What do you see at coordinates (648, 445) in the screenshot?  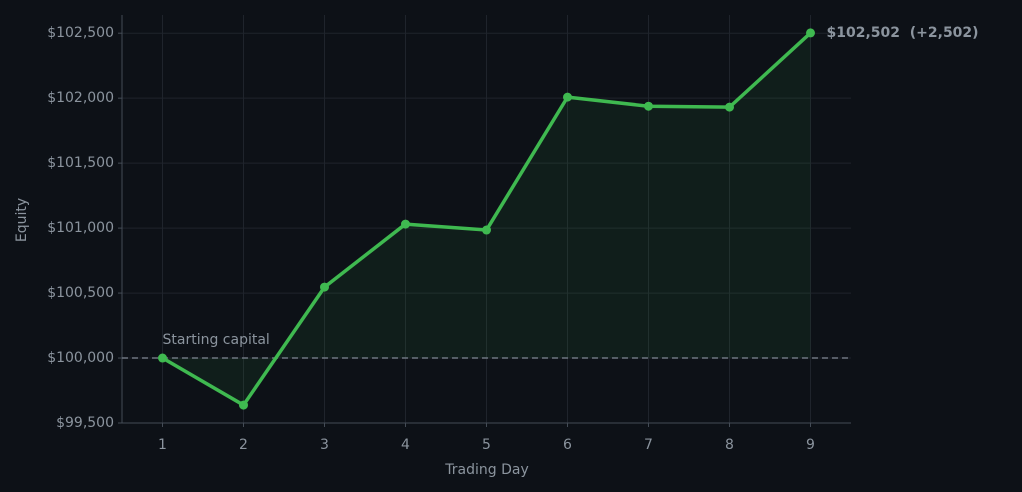 I see `x-tick-label: 7` at bounding box center [648, 445].